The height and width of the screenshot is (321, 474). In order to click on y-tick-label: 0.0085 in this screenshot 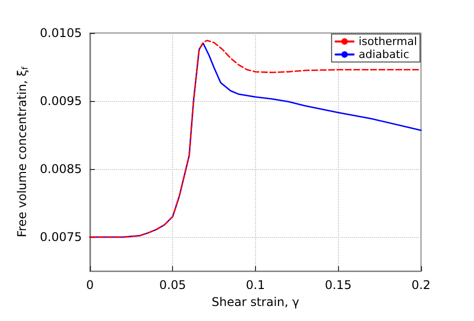, I will do `click(61, 169)`.